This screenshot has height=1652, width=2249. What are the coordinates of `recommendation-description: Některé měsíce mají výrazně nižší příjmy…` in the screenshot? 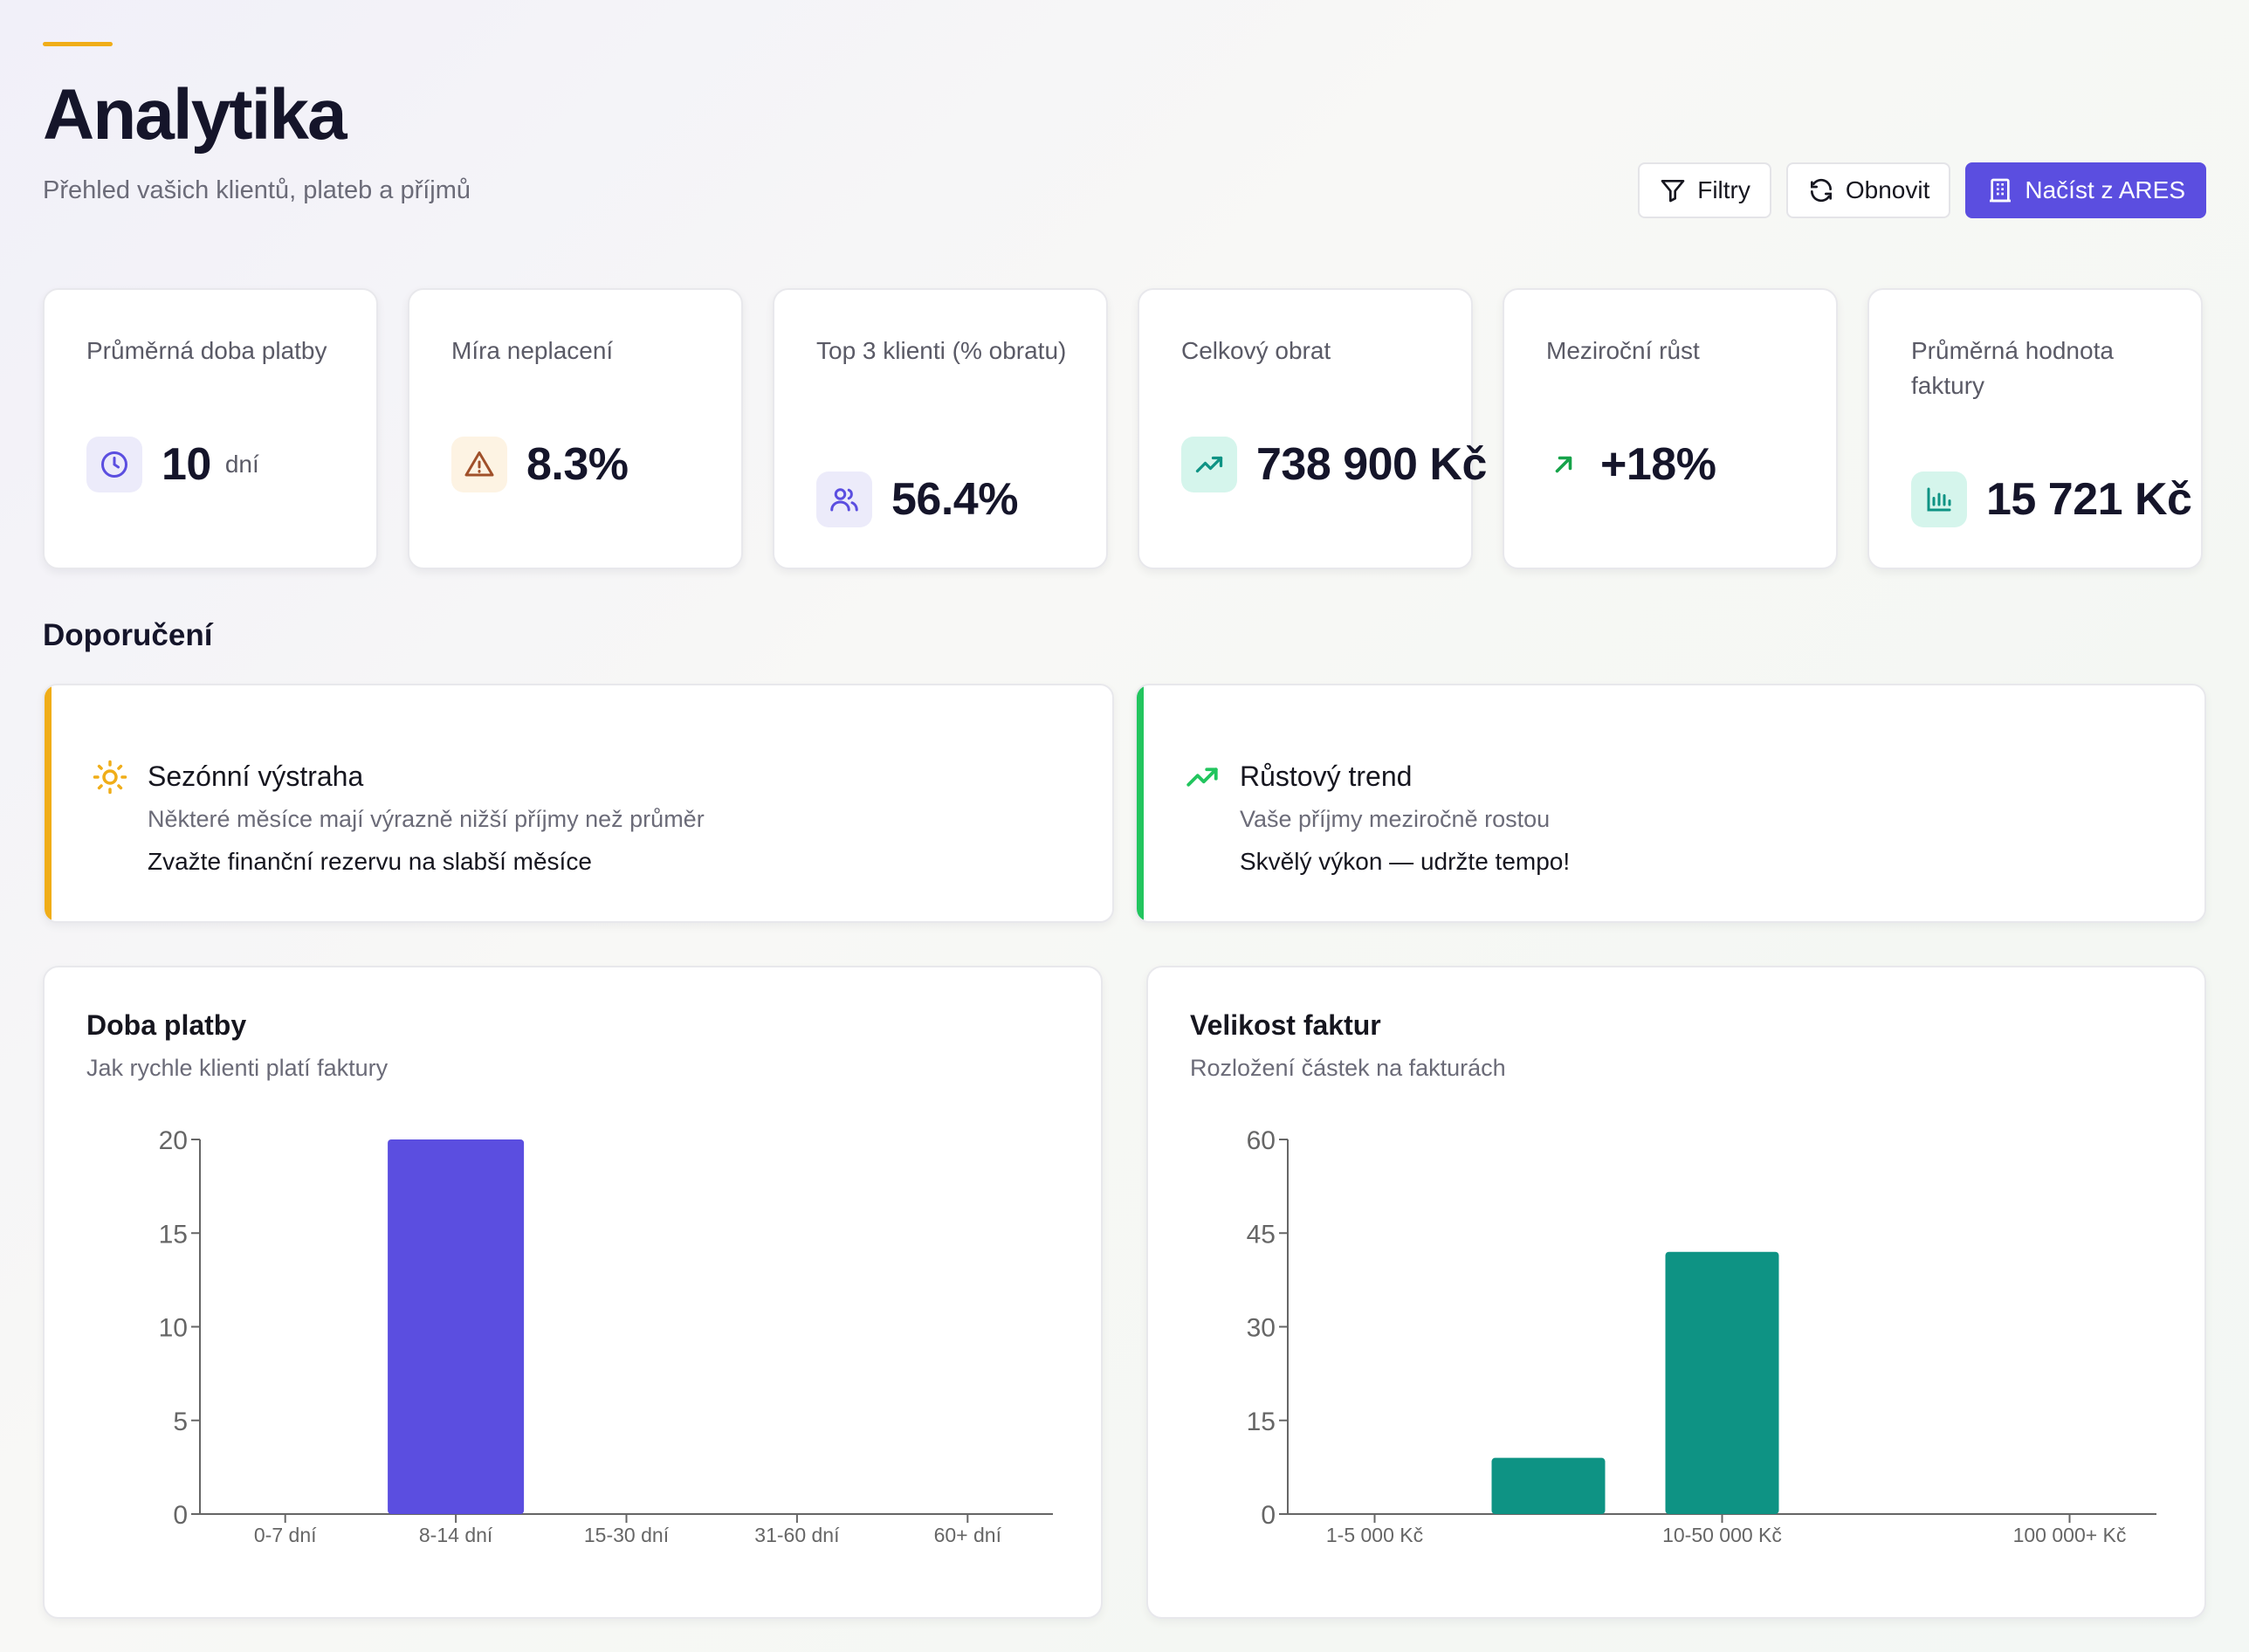 It's located at (427, 819).